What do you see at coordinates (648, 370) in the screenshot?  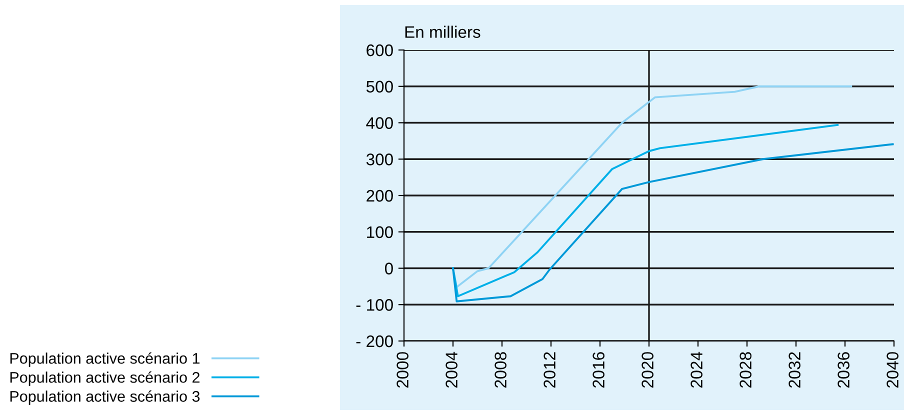 I see `x-tick-label: 2020` at bounding box center [648, 370].